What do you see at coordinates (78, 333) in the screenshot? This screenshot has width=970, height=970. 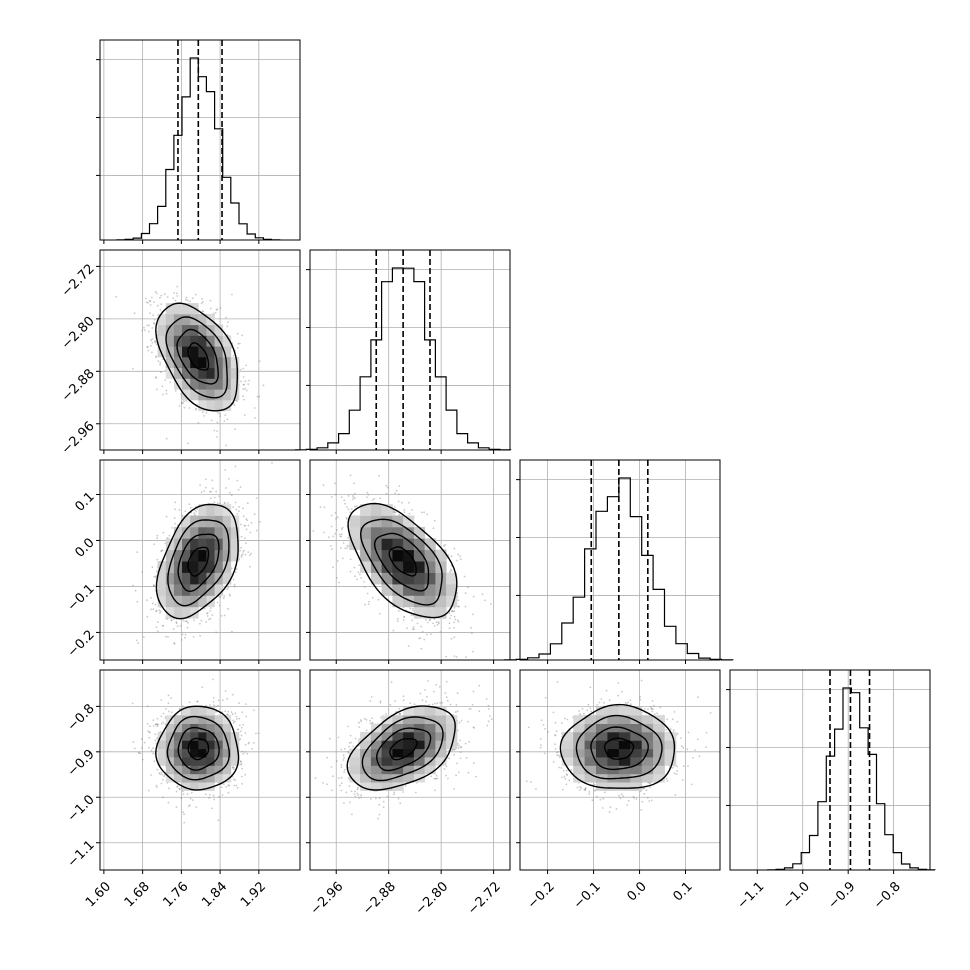 I see `y-tick-label-2: −2.80` at bounding box center [78, 333].